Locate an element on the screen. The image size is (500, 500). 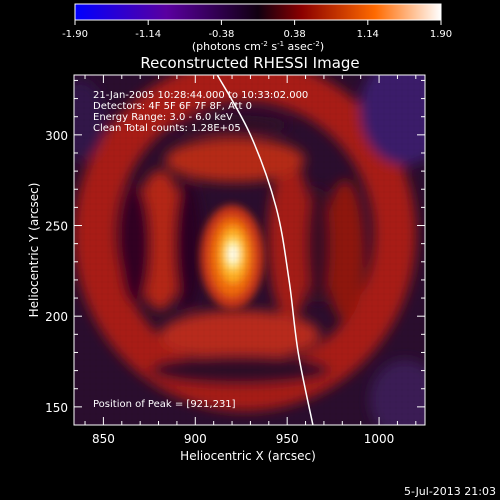
solar-limb-line is located at coordinates (265, 250).